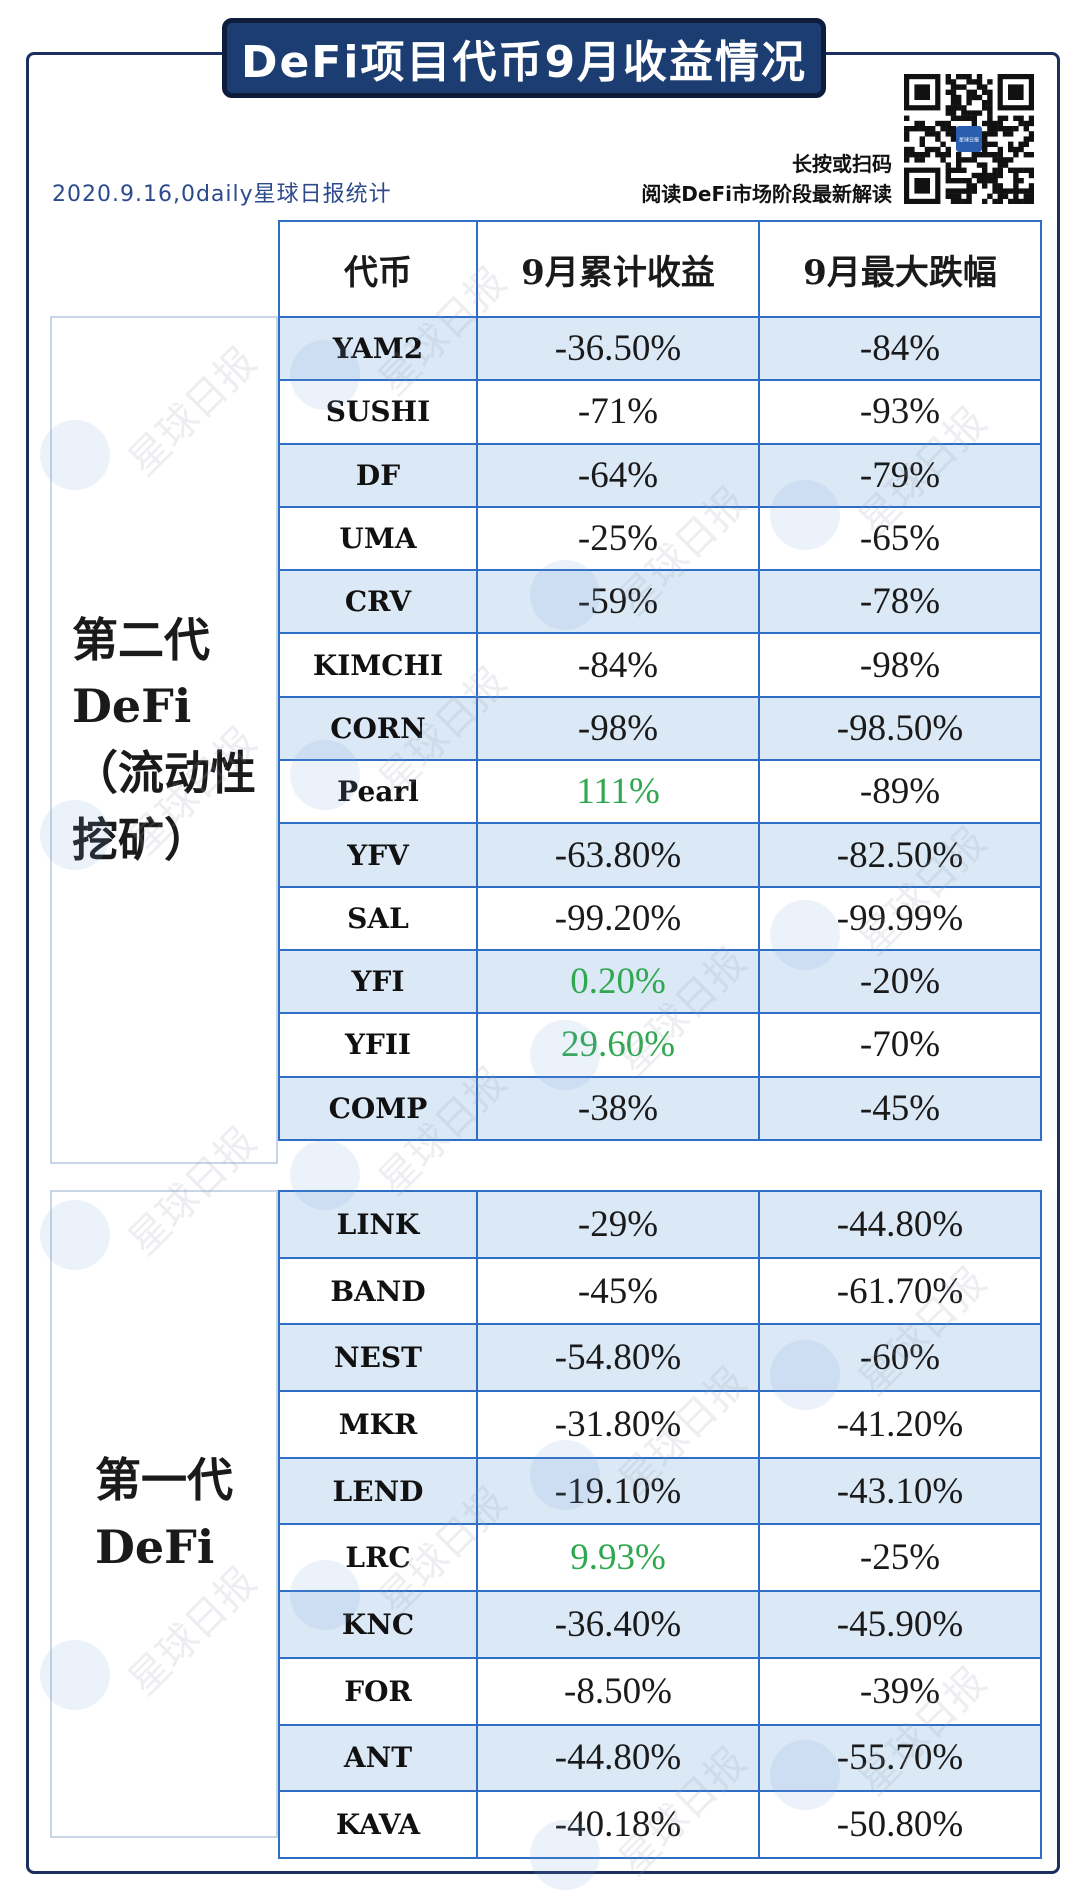  What do you see at coordinates (900, 1108) in the screenshot?
I see `drawdown-cell: -45%` at bounding box center [900, 1108].